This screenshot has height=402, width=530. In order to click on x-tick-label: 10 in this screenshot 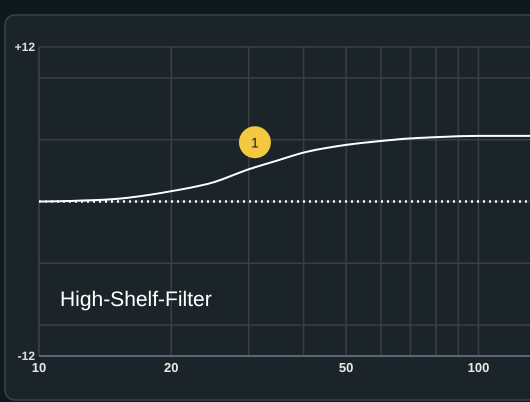, I will do `click(39, 367)`.